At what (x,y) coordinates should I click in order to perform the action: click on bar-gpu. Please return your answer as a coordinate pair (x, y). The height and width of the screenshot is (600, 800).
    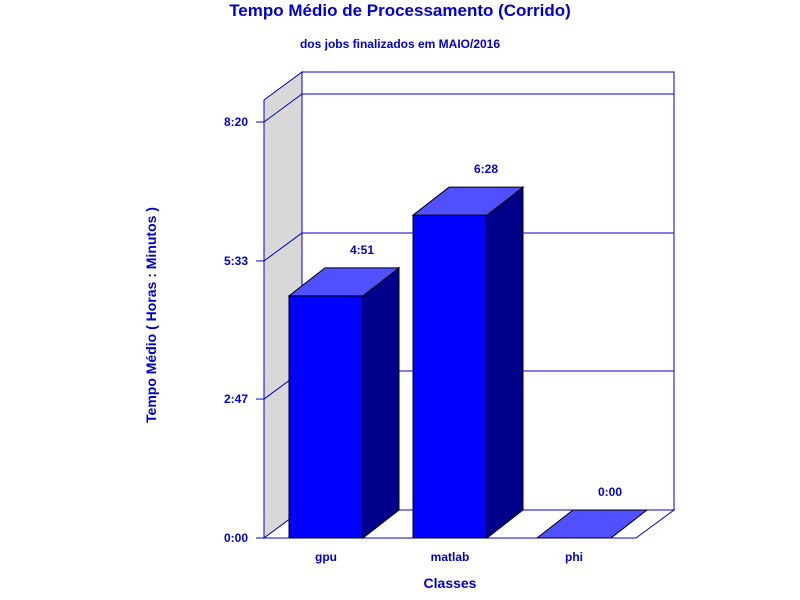
    Looking at the image, I should click on (344, 403).